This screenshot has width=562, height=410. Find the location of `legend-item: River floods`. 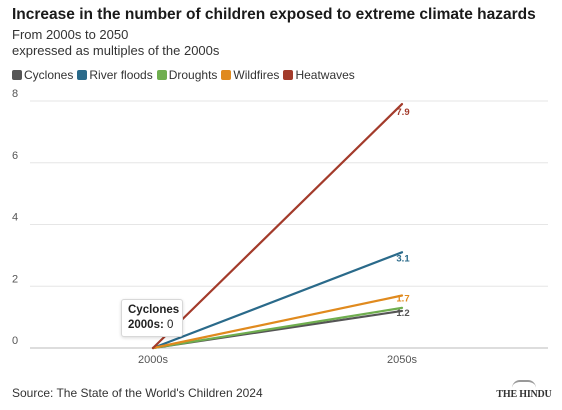

legend-item: River floods is located at coordinates (115, 75).